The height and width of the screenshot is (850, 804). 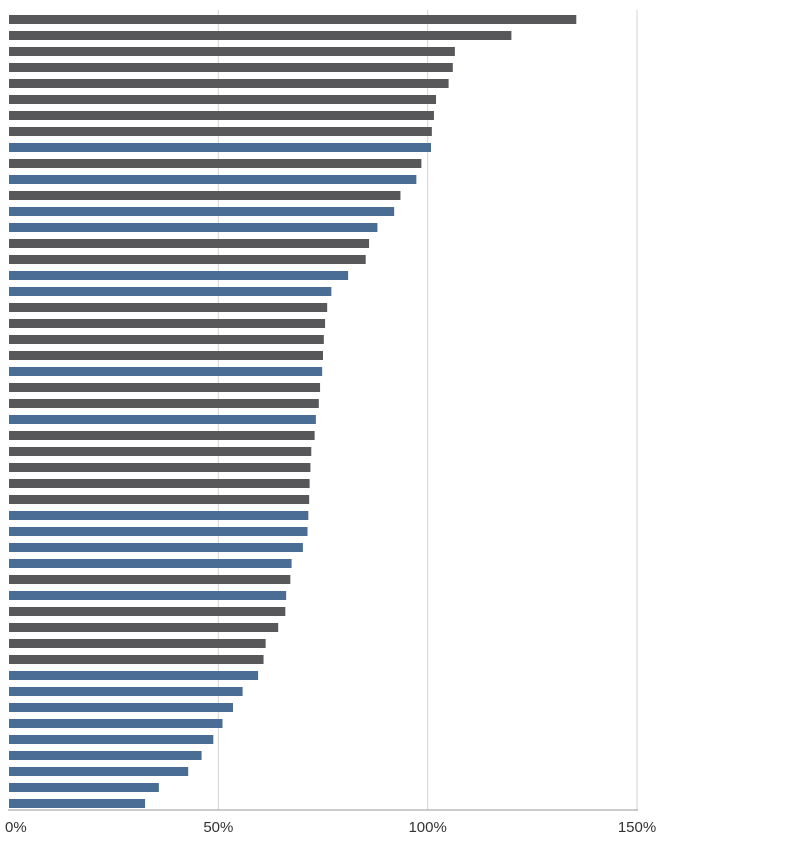 I want to click on x-tick-label-1: 50%, so click(x=218, y=827).